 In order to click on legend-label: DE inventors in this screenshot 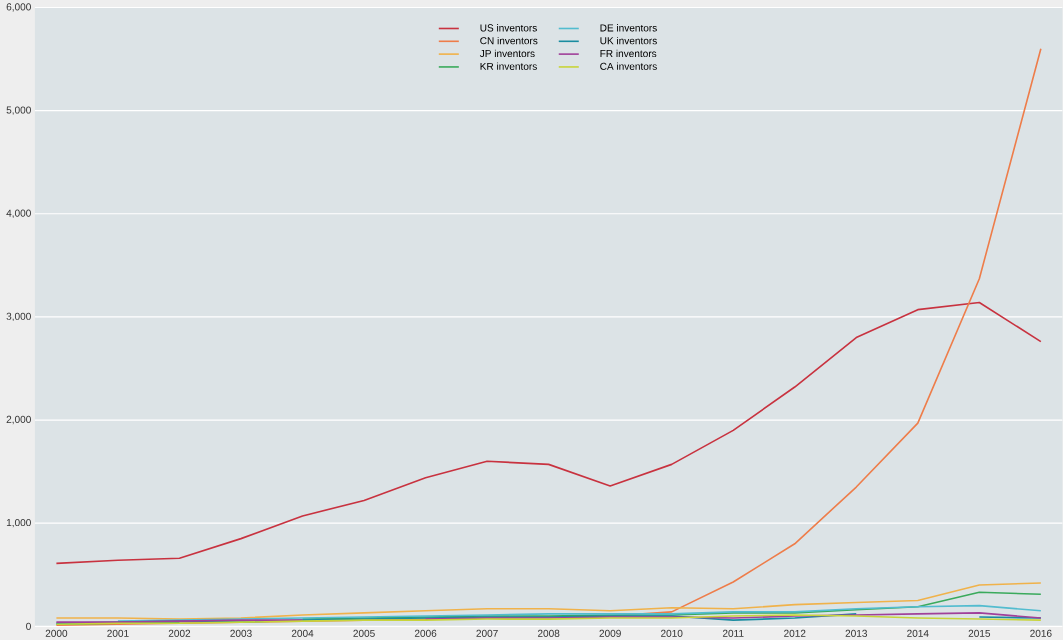, I will do `click(628, 27)`.